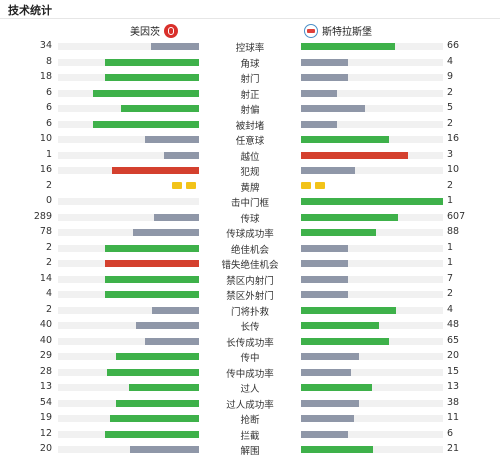 Image resolution: width=500 pixels, height=457 pixels. What do you see at coordinates (250, 387) in the screenshot?
I see `stat-row: 13 过人 13` at bounding box center [250, 387].